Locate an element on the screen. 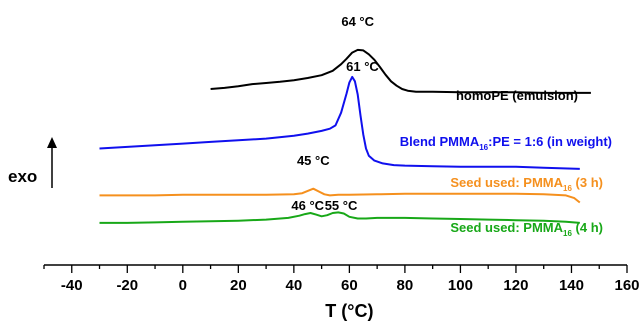 This screenshot has height=323, width=640. peak-label: 46 °C is located at coordinates (307, 205).